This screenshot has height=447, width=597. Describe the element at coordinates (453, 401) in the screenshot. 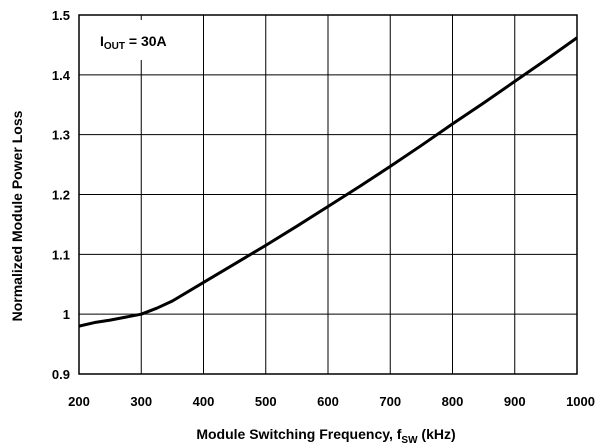

I see `x-tick-label: 800` at that location.